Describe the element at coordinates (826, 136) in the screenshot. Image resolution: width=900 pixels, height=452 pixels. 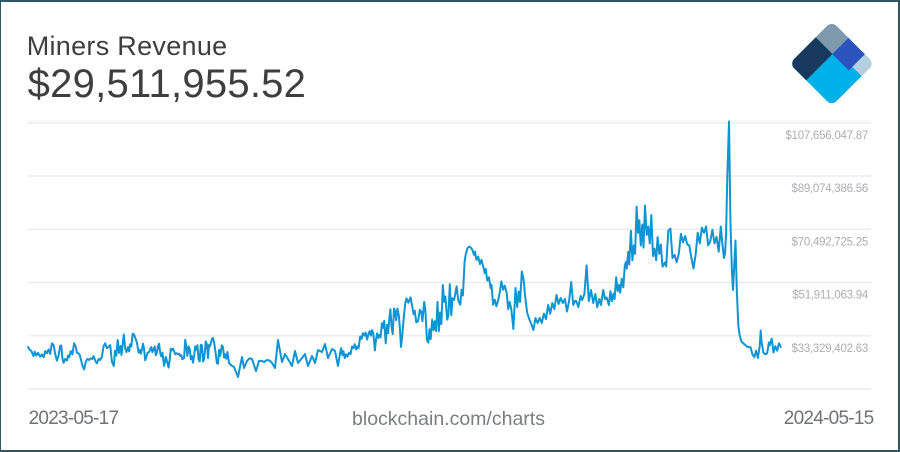
I see `svg-text: $107,656,047.87` at that location.